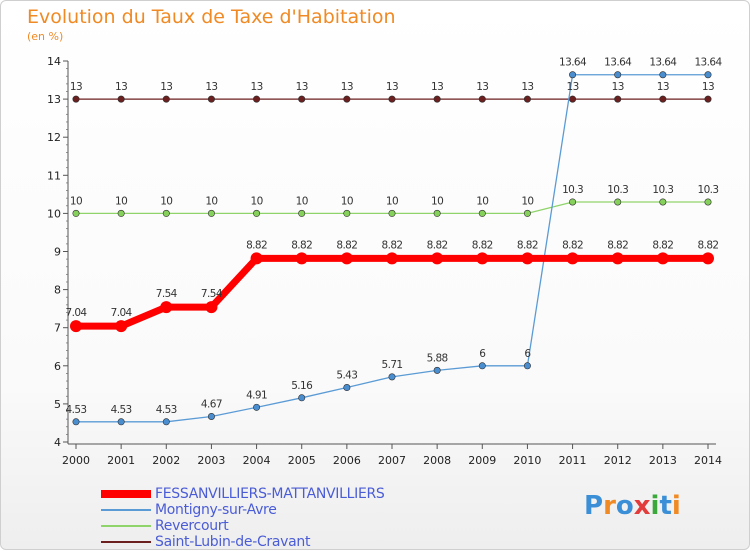 The image size is (750, 551). I want to click on data-label: 5.16, so click(302, 386).